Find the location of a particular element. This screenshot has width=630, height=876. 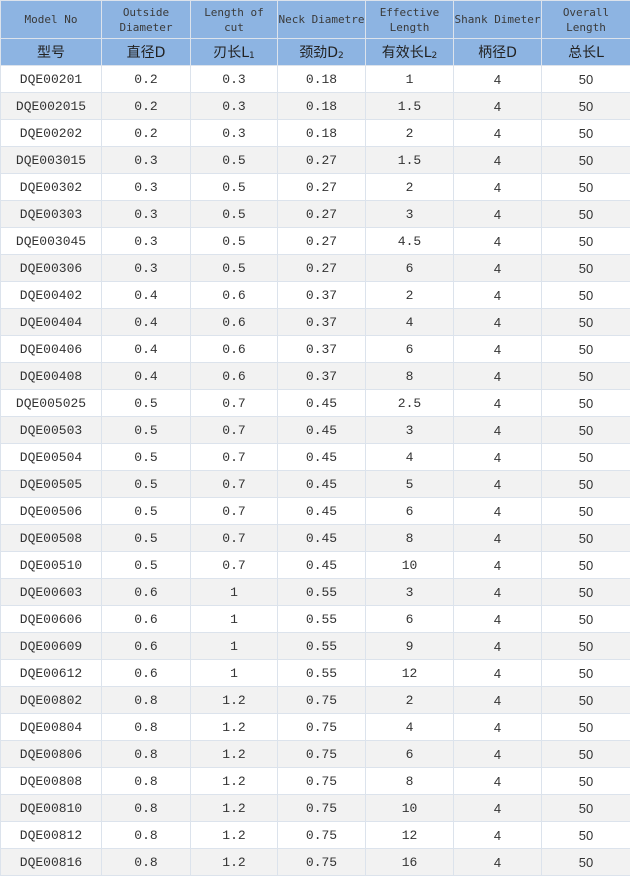

table-cell: DQE00406 is located at coordinates (51, 349).